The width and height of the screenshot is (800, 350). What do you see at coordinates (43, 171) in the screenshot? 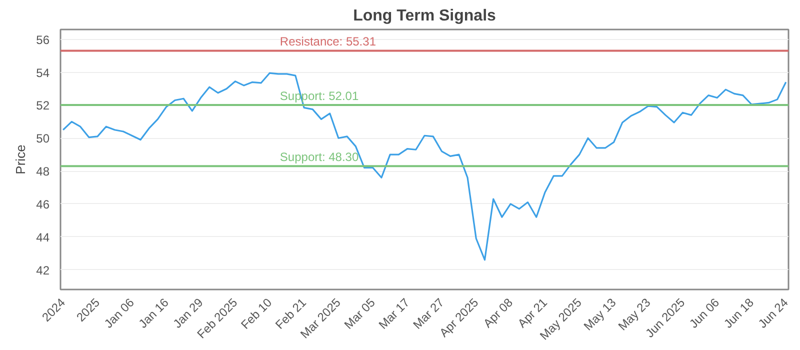
I see `y-tick-label: 48` at bounding box center [43, 171].